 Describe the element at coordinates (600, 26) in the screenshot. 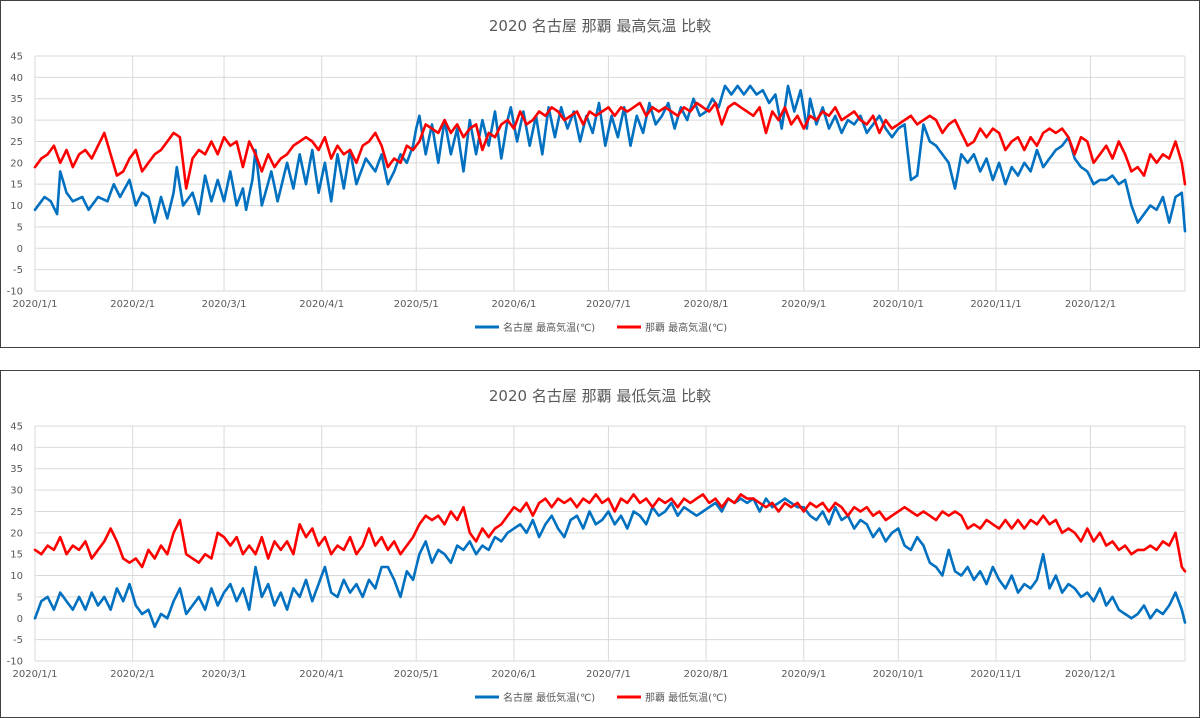

I see `chart-title: 2020 名古屋 那覇 最高気温 比較` at that location.